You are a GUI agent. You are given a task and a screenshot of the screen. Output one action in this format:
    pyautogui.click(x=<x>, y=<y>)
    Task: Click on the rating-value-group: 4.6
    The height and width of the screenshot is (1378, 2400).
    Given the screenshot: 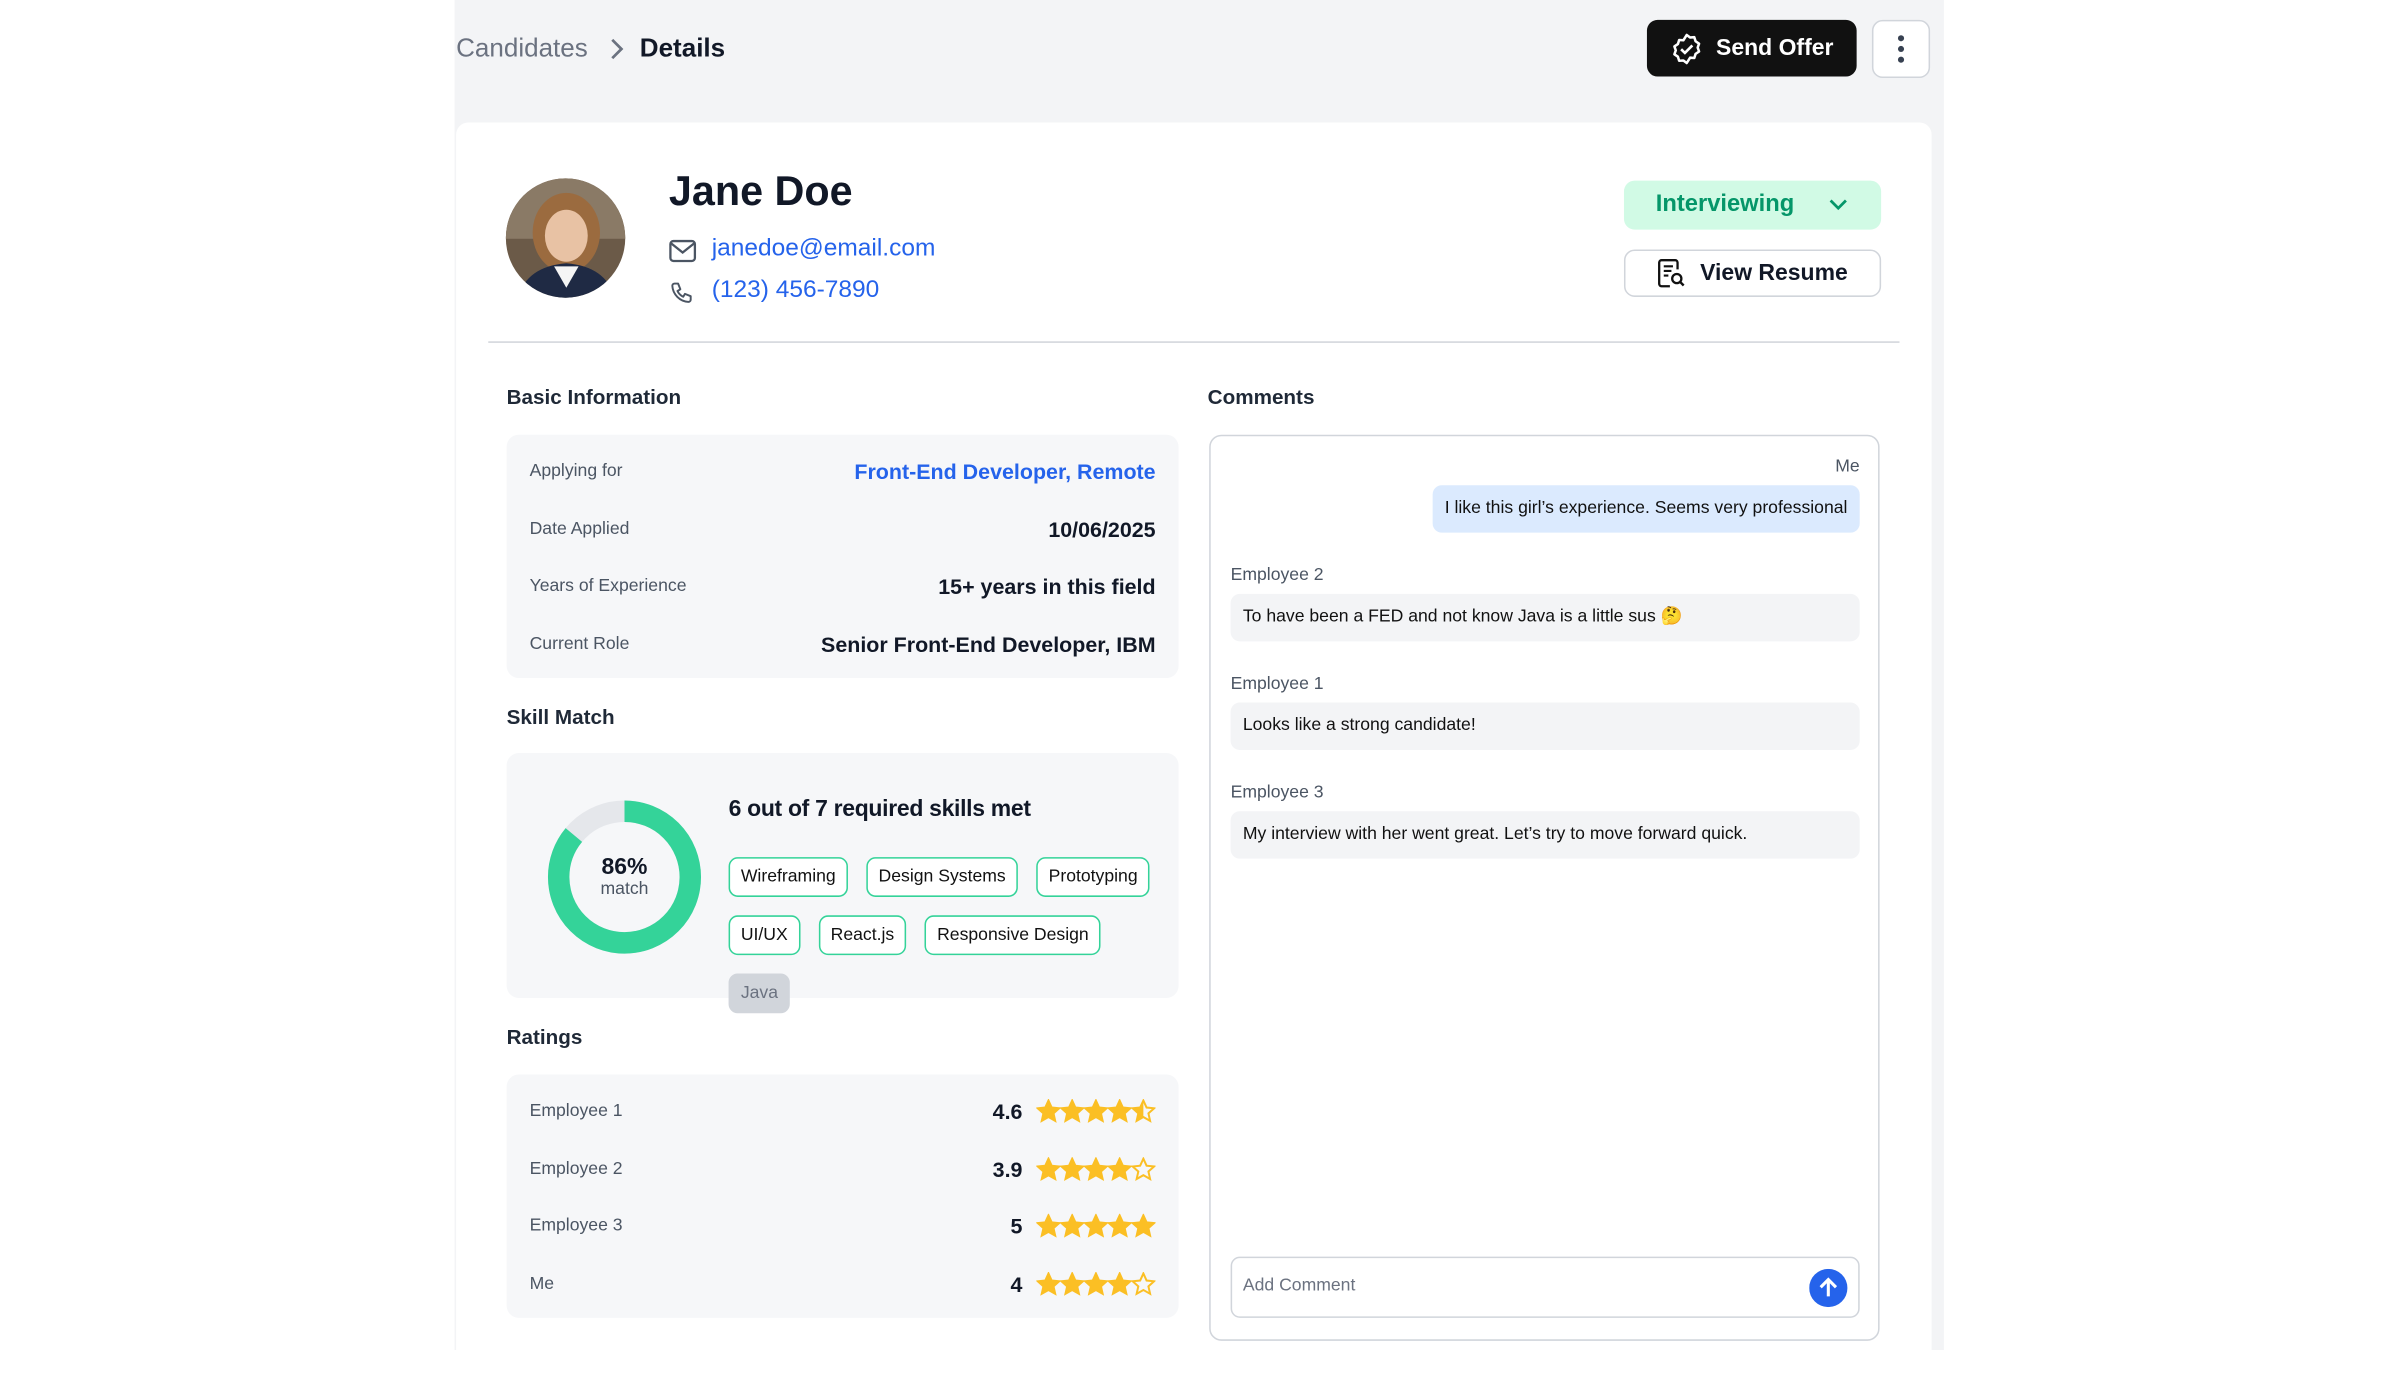 What is the action you would take?
    pyautogui.click(x=1074, y=1111)
    